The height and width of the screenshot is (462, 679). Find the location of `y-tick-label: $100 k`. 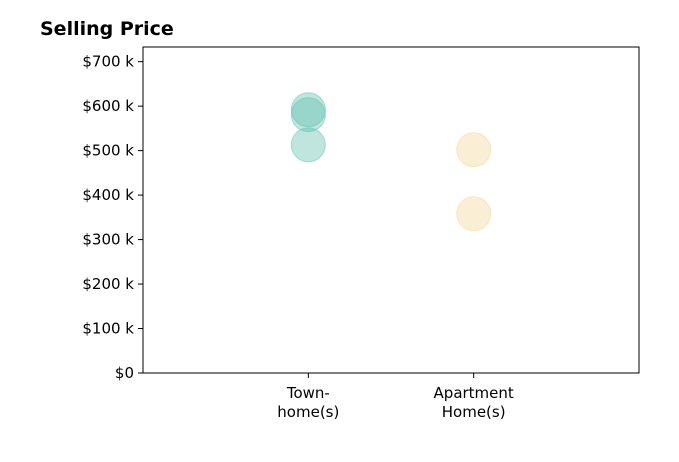

y-tick-label: $100 k is located at coordinates (108, 329).